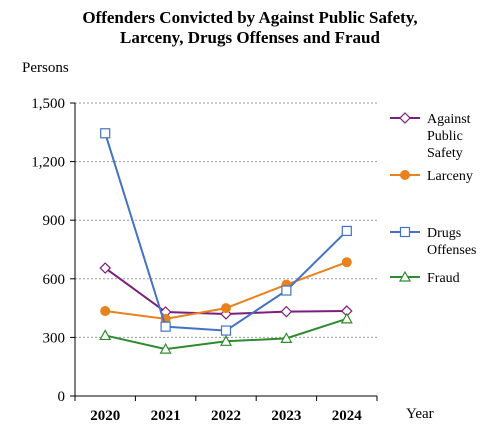  Describe the element at coordinates (286, 416) in the screenshot. I see `x-tick-label-3: 2023` at that location.